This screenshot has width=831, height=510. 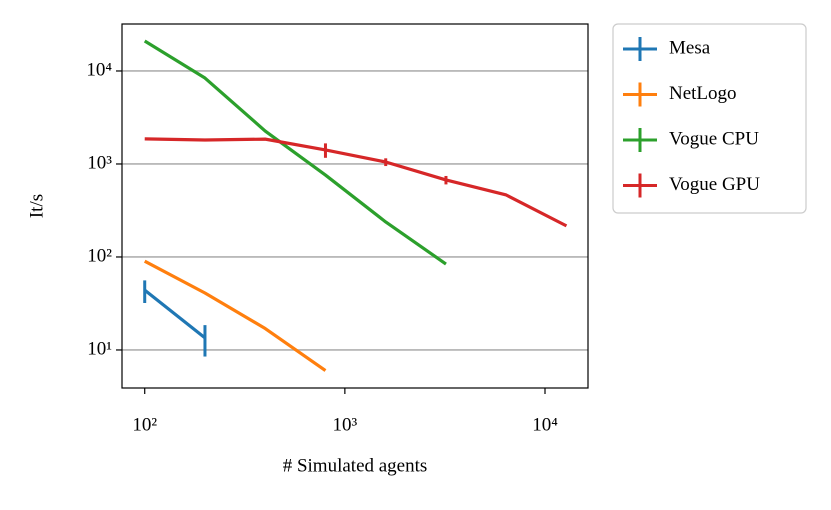 What do you see at coordinates (355, 465) in the screenshot?
I see `x-axis-label: # Simulated agents` at bounding box center [355, 465].